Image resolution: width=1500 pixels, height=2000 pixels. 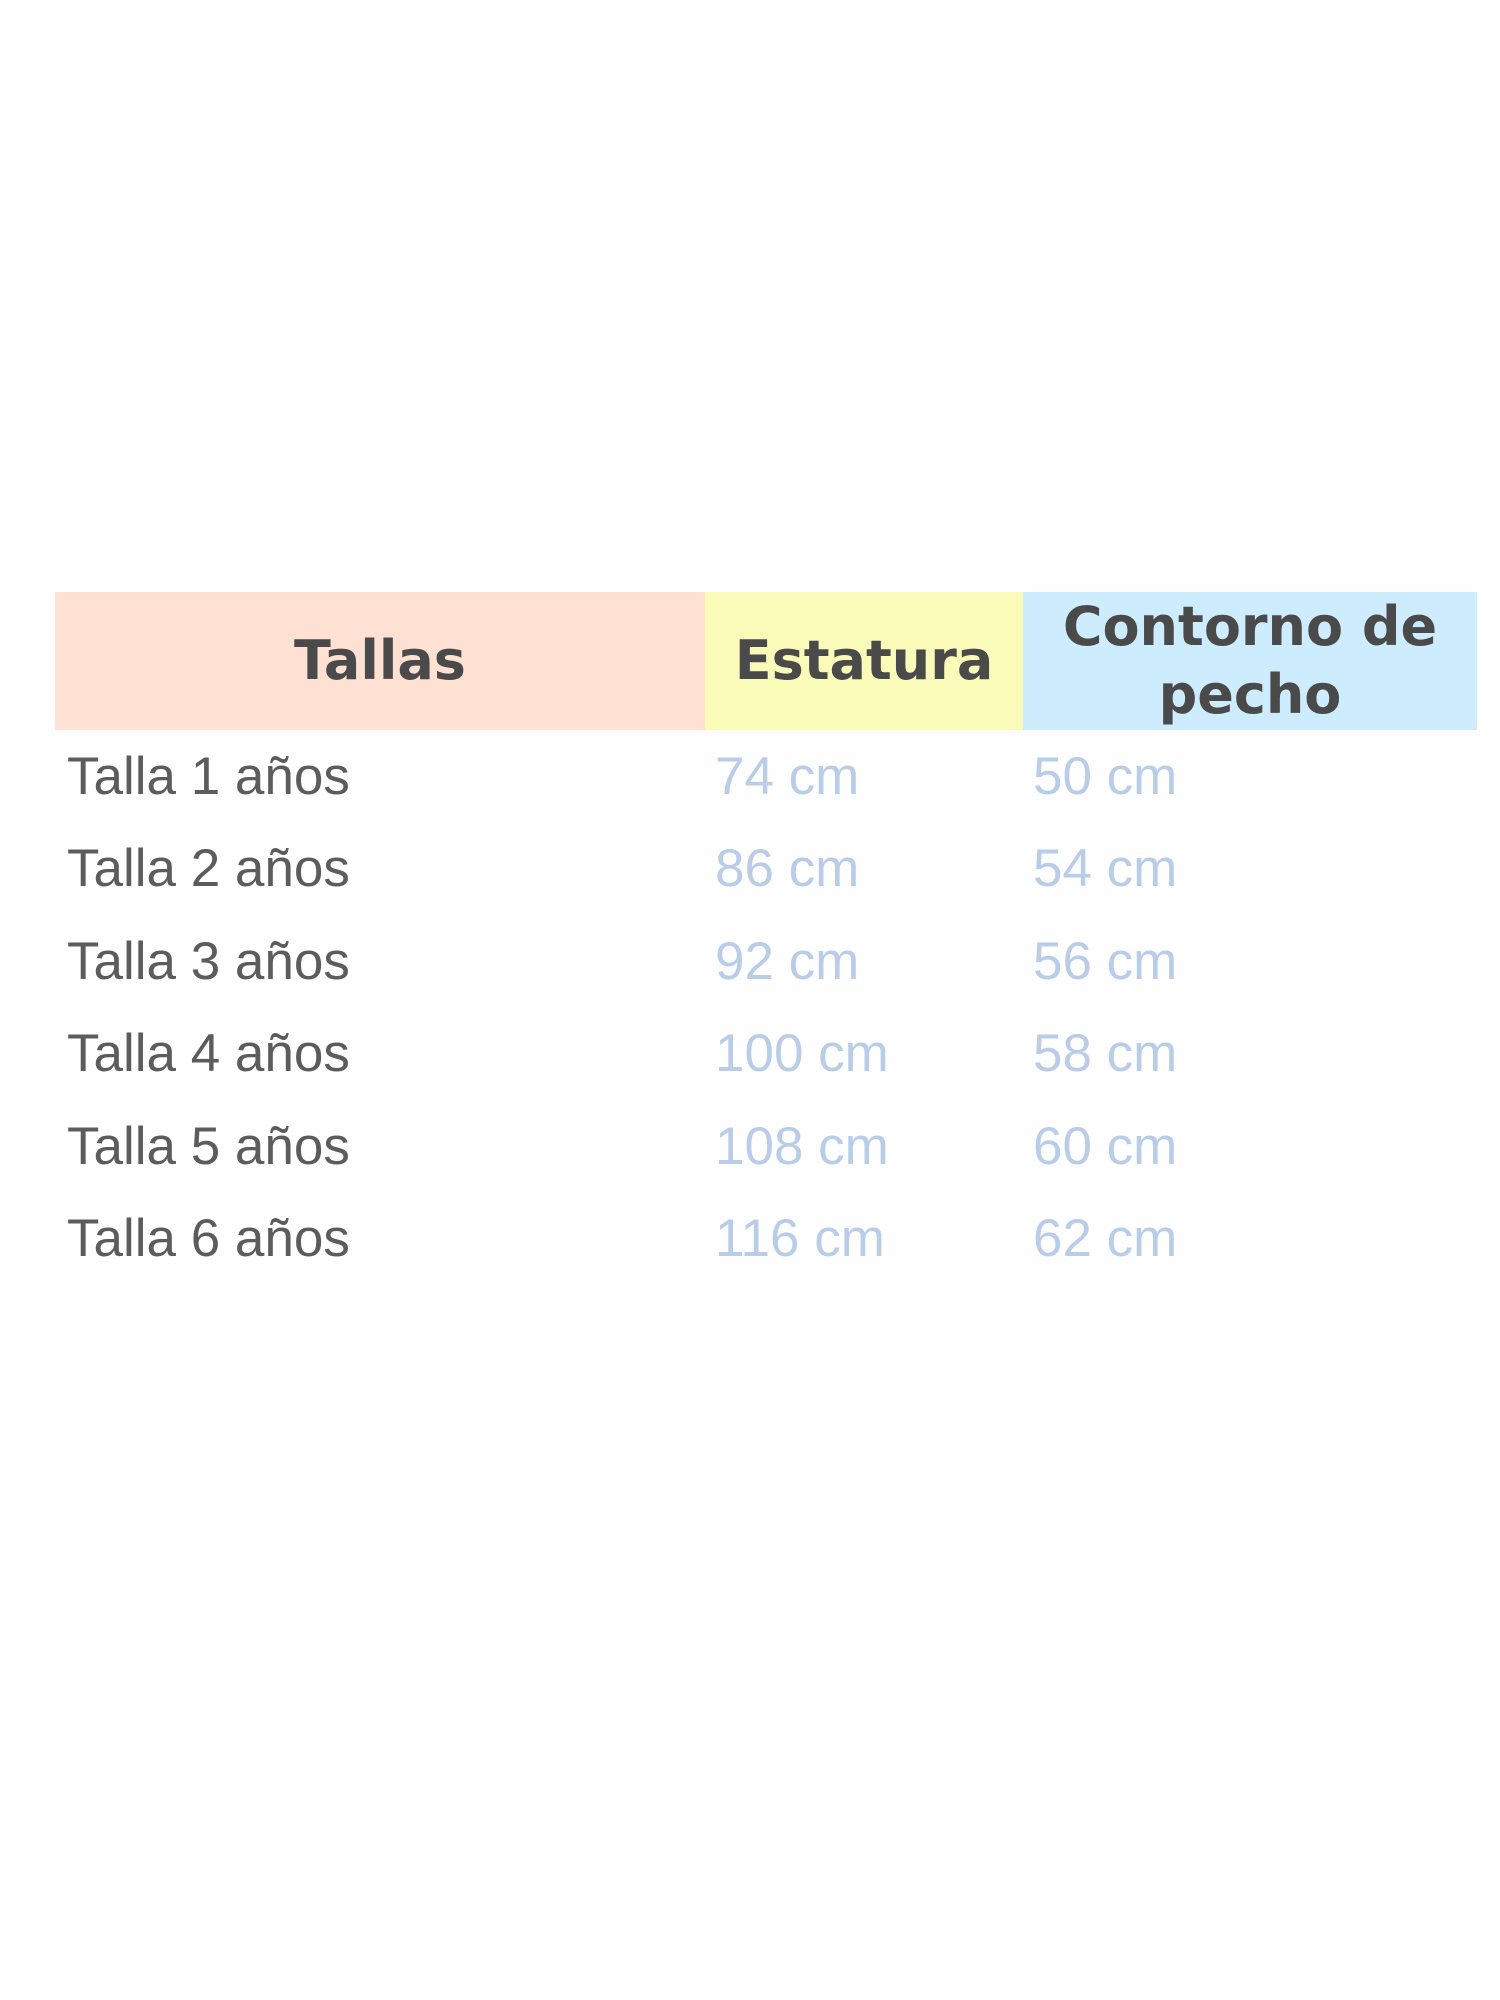 What do you see at coordinates (787, 776) in the screenshot?
I see `height-cell: 74 cm` at bounding box center [787, 776].